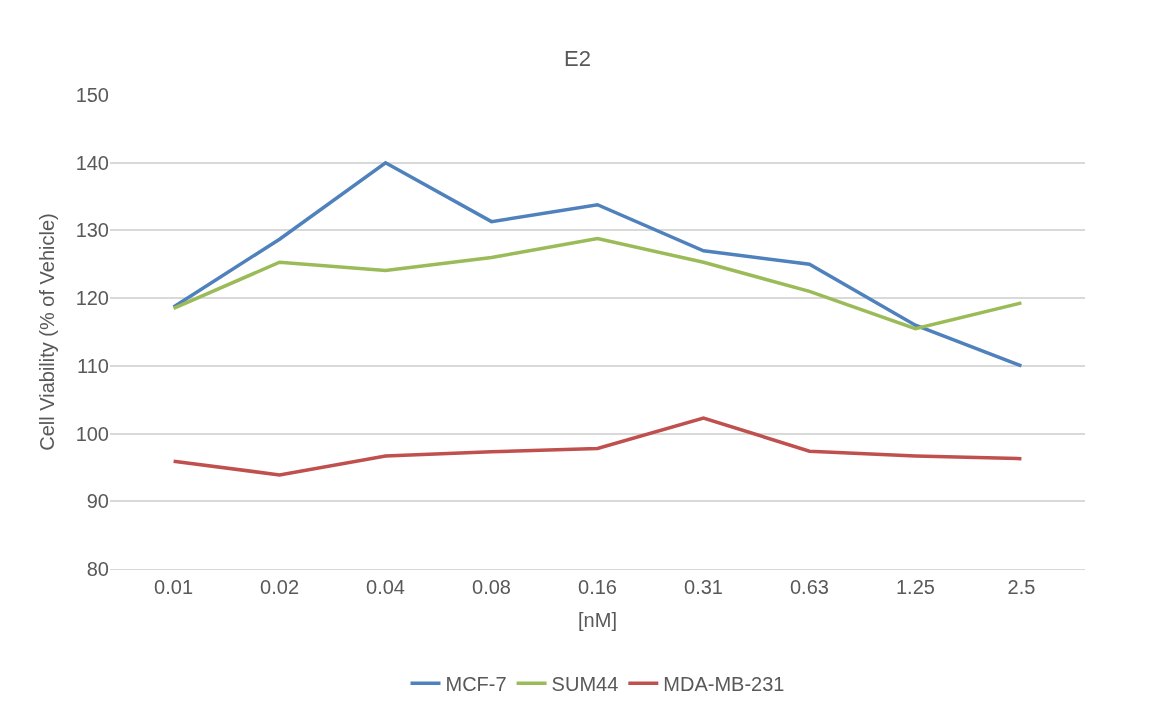  Describe the element at coordinates (577, 58) in the screenshot. I see `chart-title: E2` at that location.